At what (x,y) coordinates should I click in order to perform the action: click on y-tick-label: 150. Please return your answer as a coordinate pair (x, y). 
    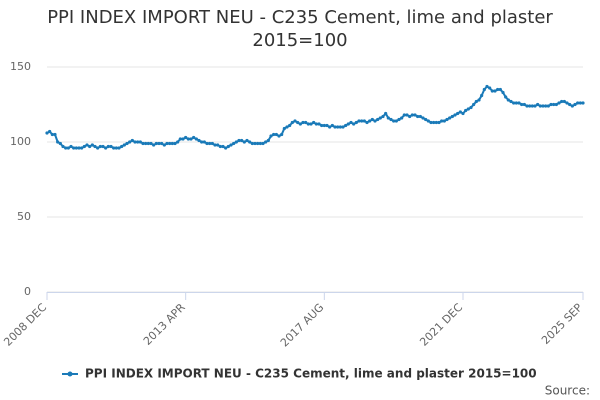
    Looking at the image, I should click on (20, 66).